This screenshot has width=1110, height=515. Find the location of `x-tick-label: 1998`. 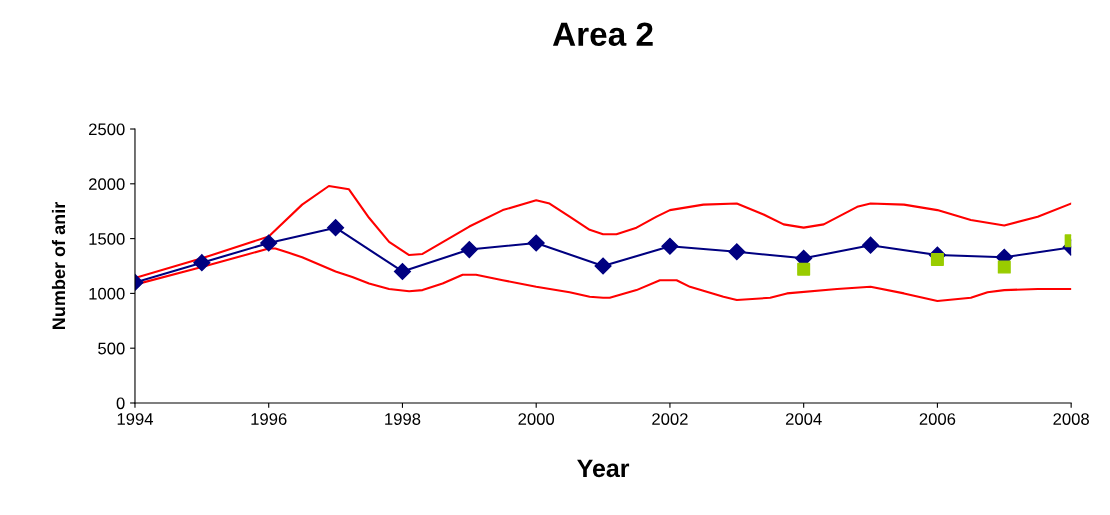

x-tick-label: 1998 is located at coordinates (403, 419).